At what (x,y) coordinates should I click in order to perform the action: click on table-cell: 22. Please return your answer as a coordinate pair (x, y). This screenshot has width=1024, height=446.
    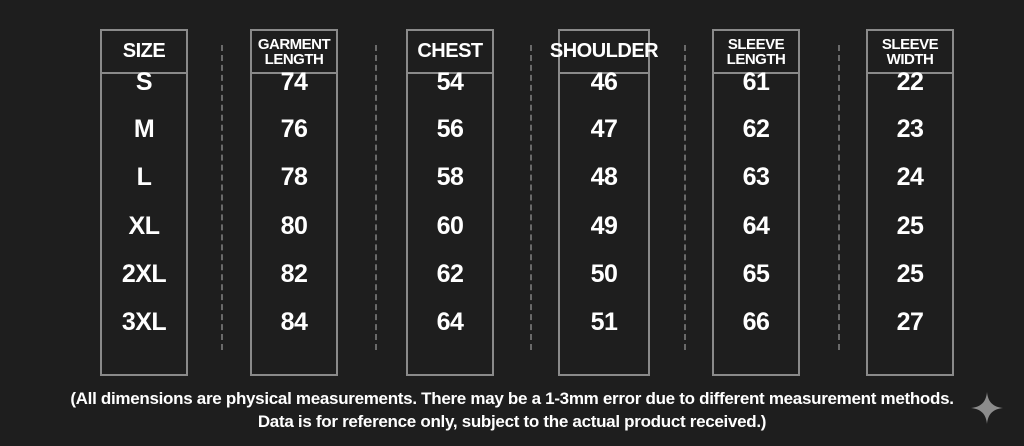
    Looking at the image, I should click on (910, 82).